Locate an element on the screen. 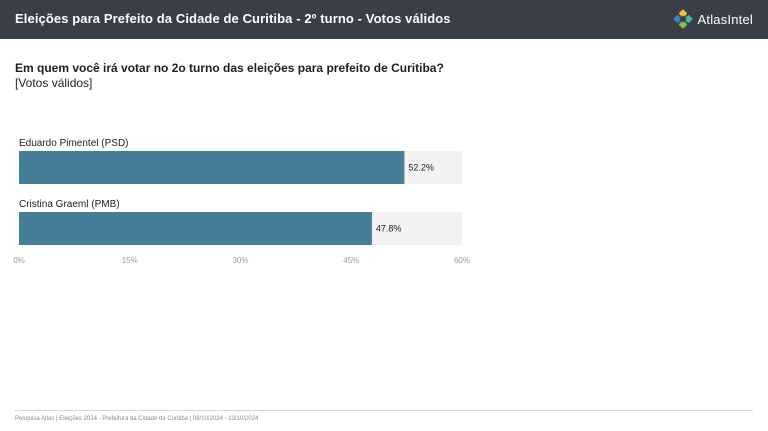 The image size is (768, 431). x-tick-label: 60% is located at coordinates (462, 260).